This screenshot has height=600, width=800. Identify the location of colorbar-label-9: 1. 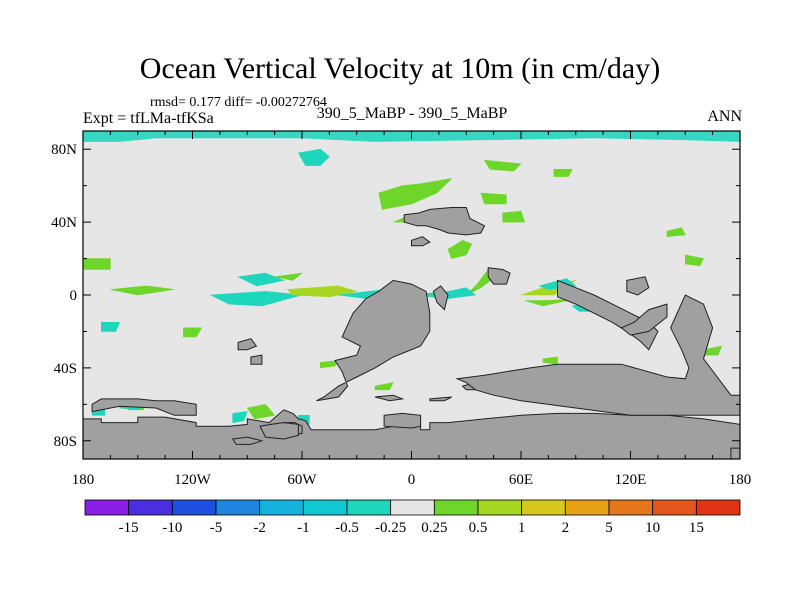
(522, 528).